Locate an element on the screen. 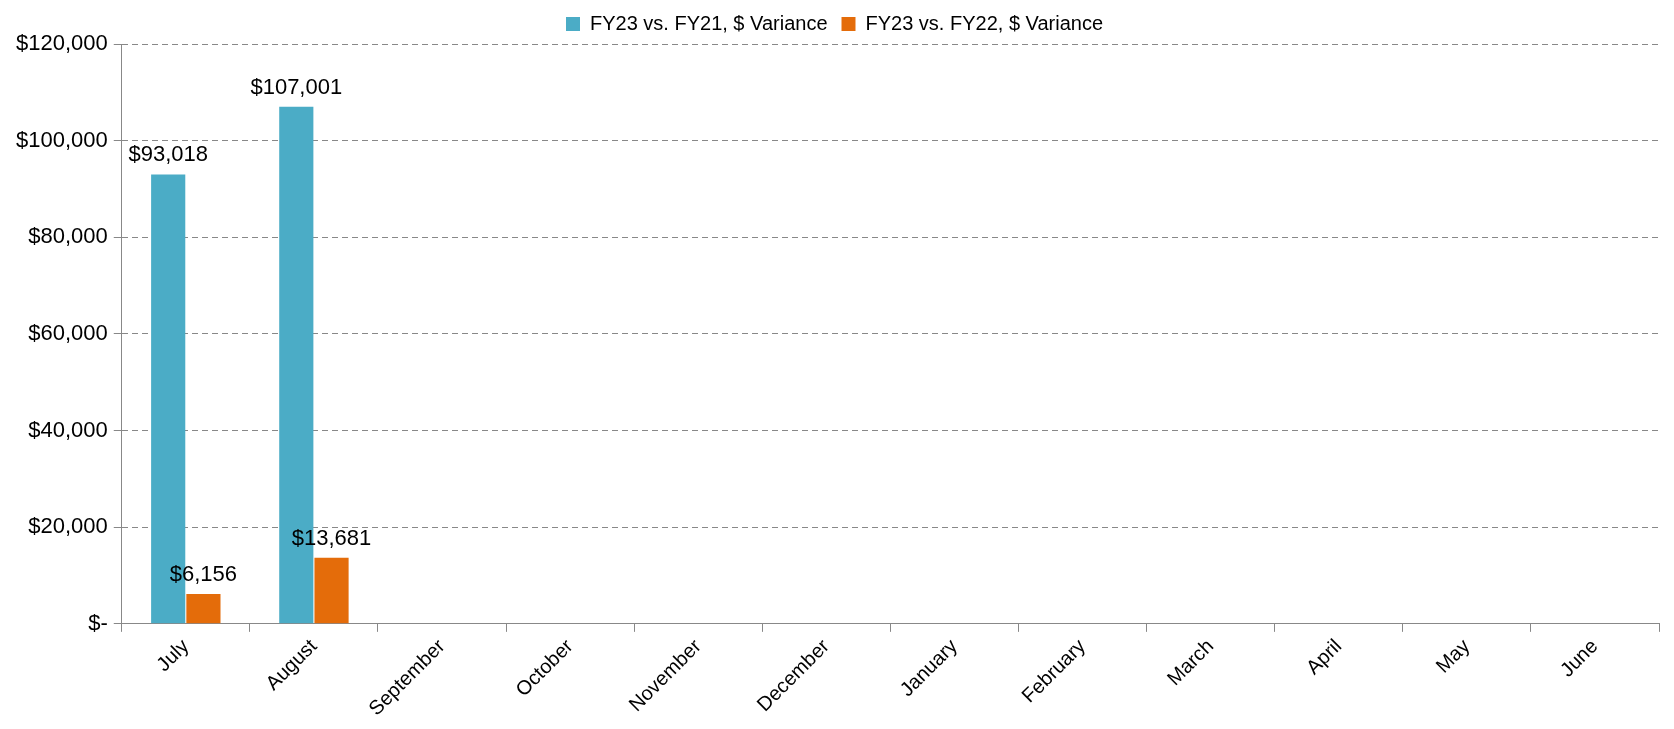  y-tick-label: $40,000 is located at coordinates (68, 429).